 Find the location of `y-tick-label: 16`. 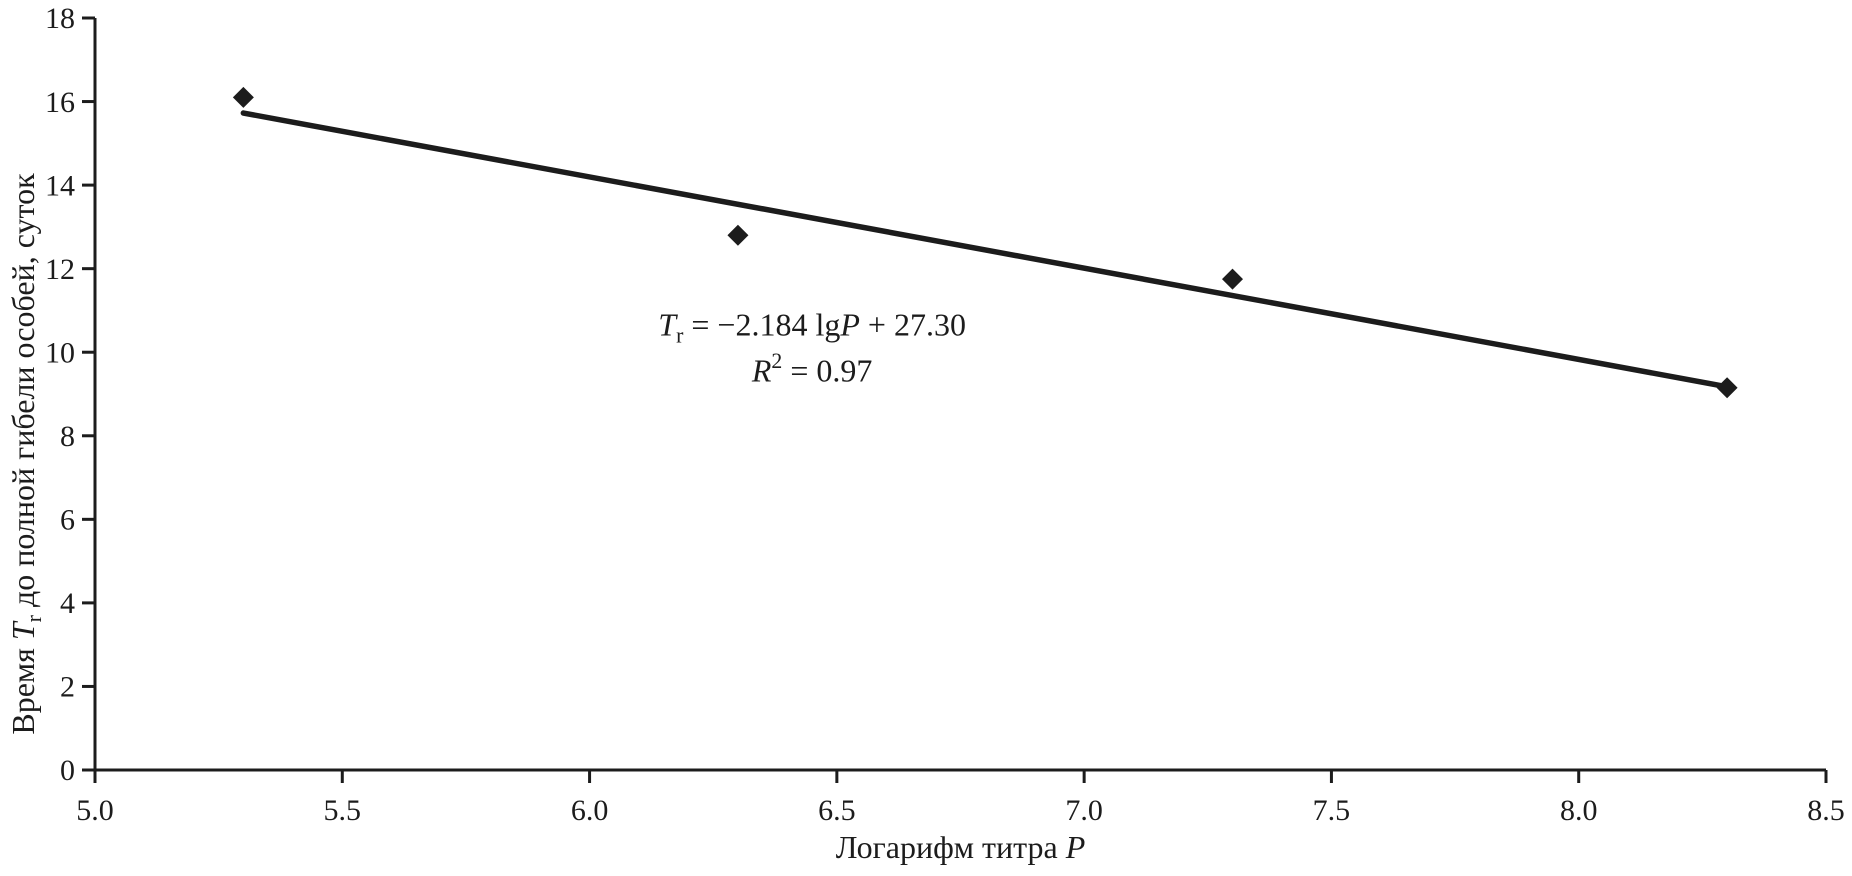

y-tick-label: 16 is located at coordinates (60, 102).